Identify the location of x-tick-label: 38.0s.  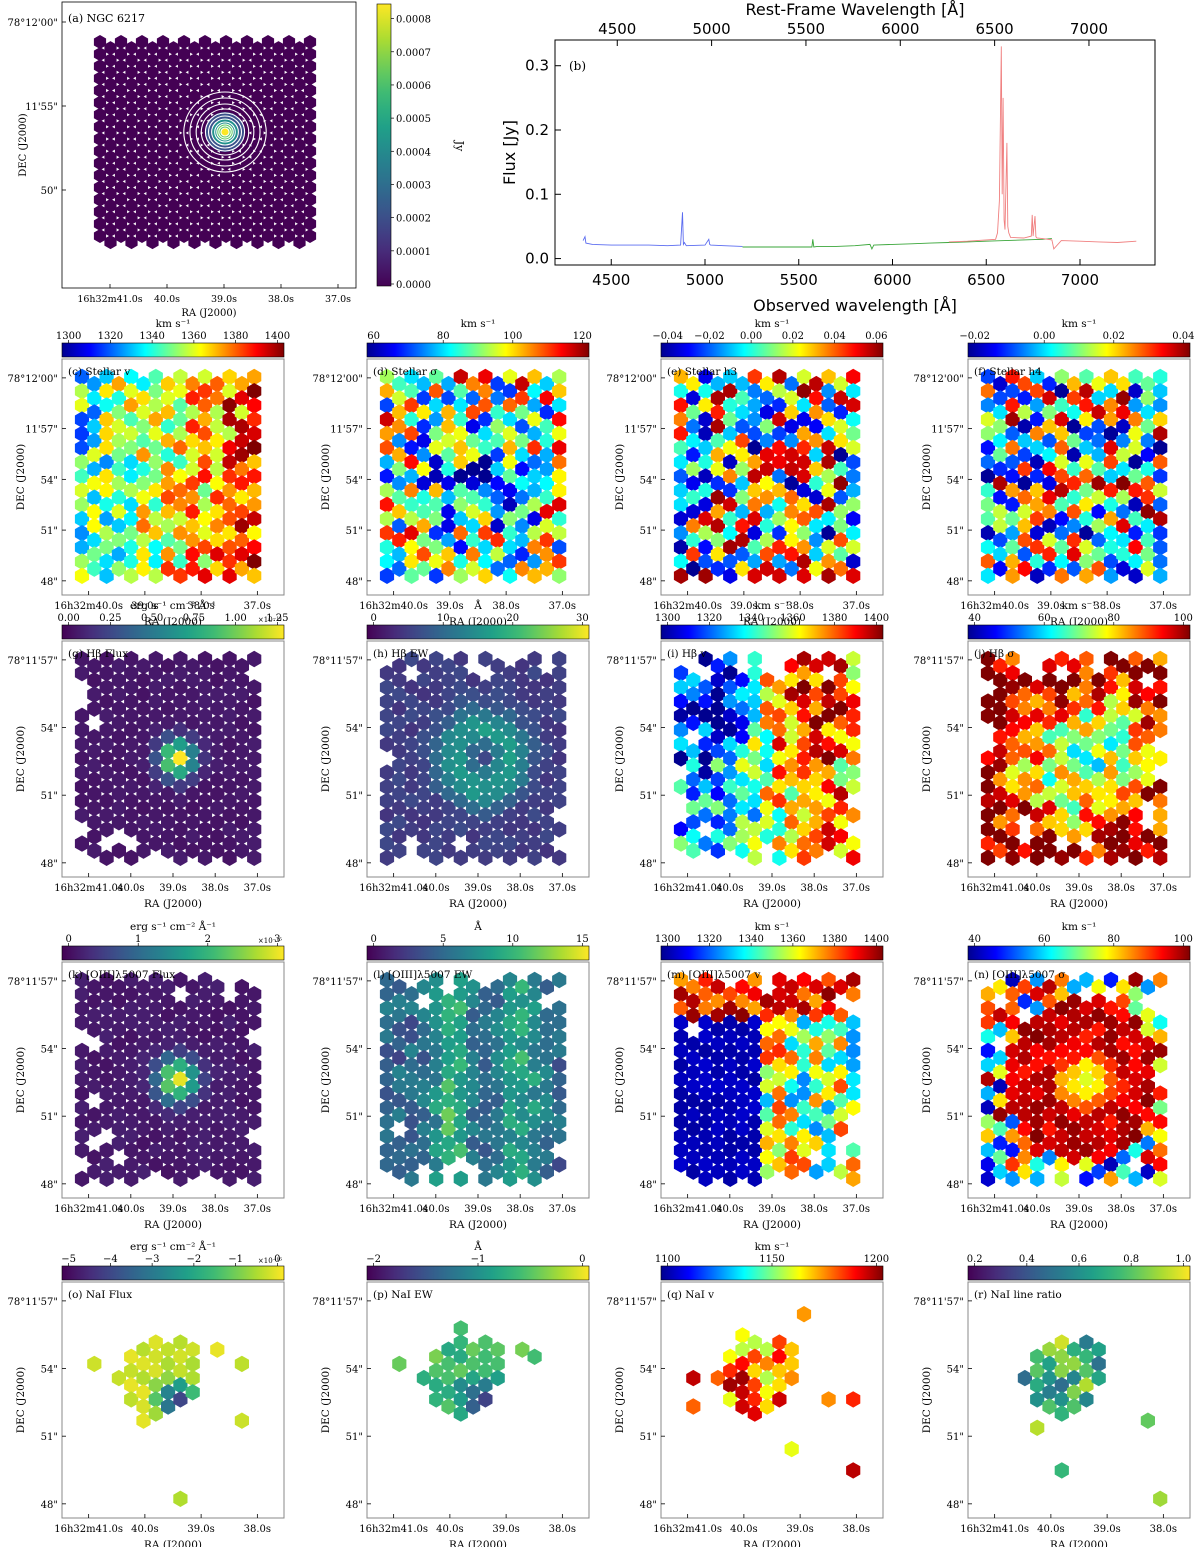
(799, 606).